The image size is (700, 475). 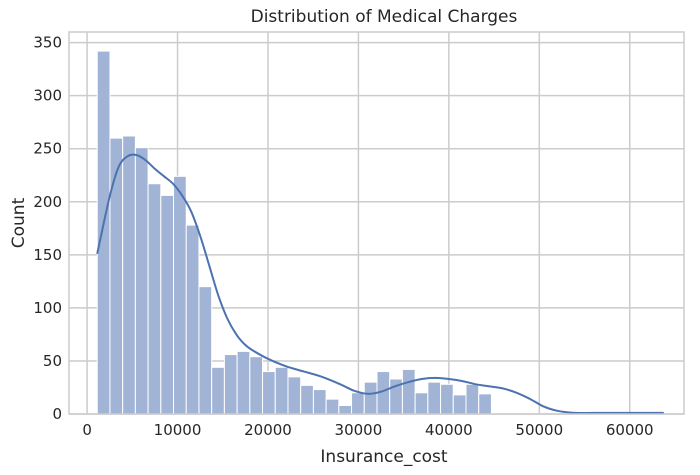 I want to click on y-axis-label: Count, so click(x=19, y=222).